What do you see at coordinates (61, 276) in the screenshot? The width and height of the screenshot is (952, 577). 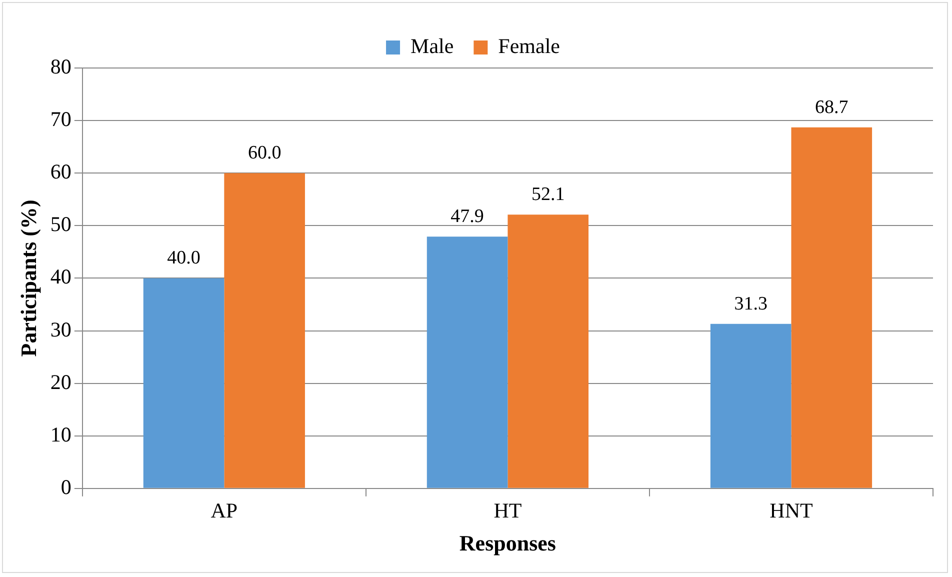 I see `y-tick-label: 40` at bounding box center [61, 276].